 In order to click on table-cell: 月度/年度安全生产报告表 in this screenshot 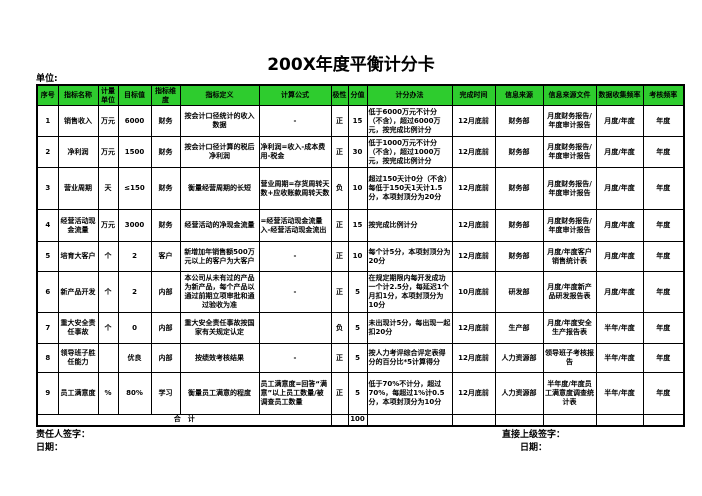, I will do `click(569, 328)`.